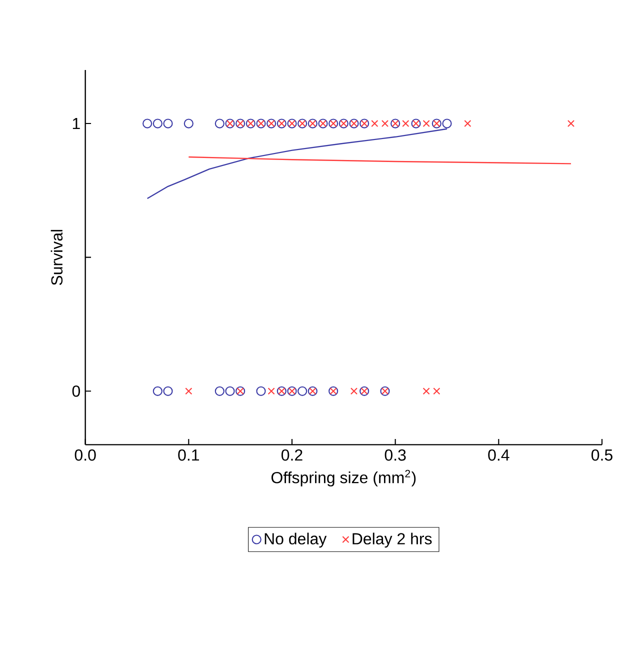 The height and width of the screenshot is (650, 619). What do you see at coordinates (344, 478) in the screenshot?
I see `x-axis-title: Offspring size (mm$^{2}$)` at bounding box center [344, 478].